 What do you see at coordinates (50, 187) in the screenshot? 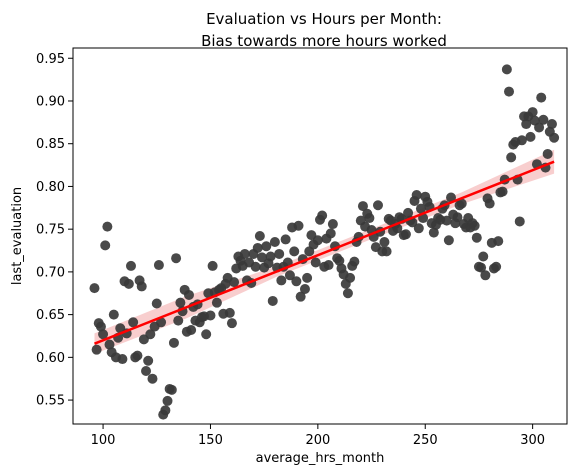
I see `y-tick-label: 0.80` at bounding box center [50, 187].